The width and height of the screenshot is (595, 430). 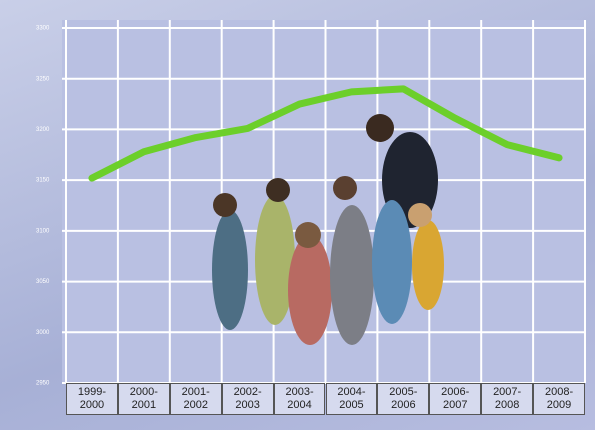 I want to click on x-tick-label: 2002-2003, so click(x=247, y=399).